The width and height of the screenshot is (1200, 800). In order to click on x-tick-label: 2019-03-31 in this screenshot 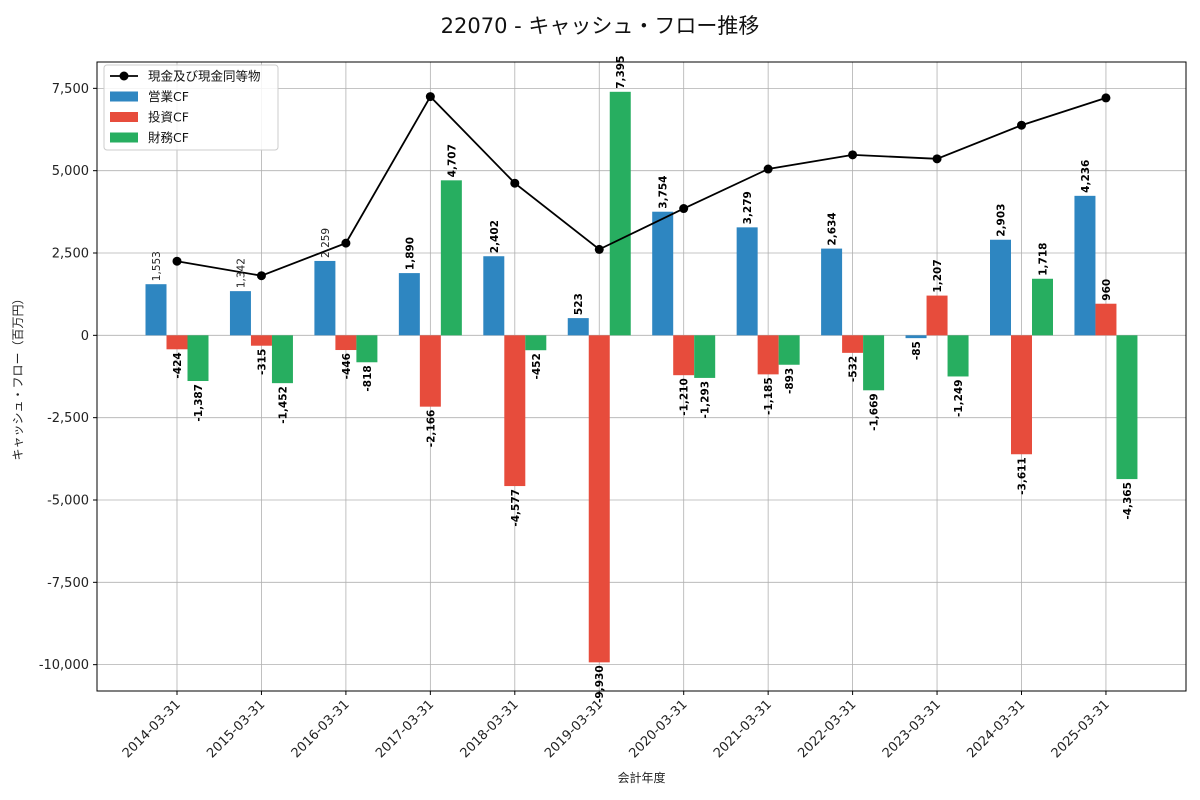, I will do `click(574, 729)`.